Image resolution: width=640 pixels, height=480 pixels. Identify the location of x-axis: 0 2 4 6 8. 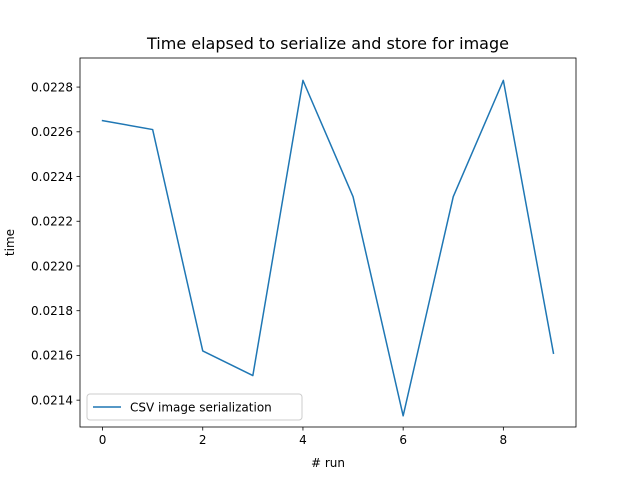
(303, 437).